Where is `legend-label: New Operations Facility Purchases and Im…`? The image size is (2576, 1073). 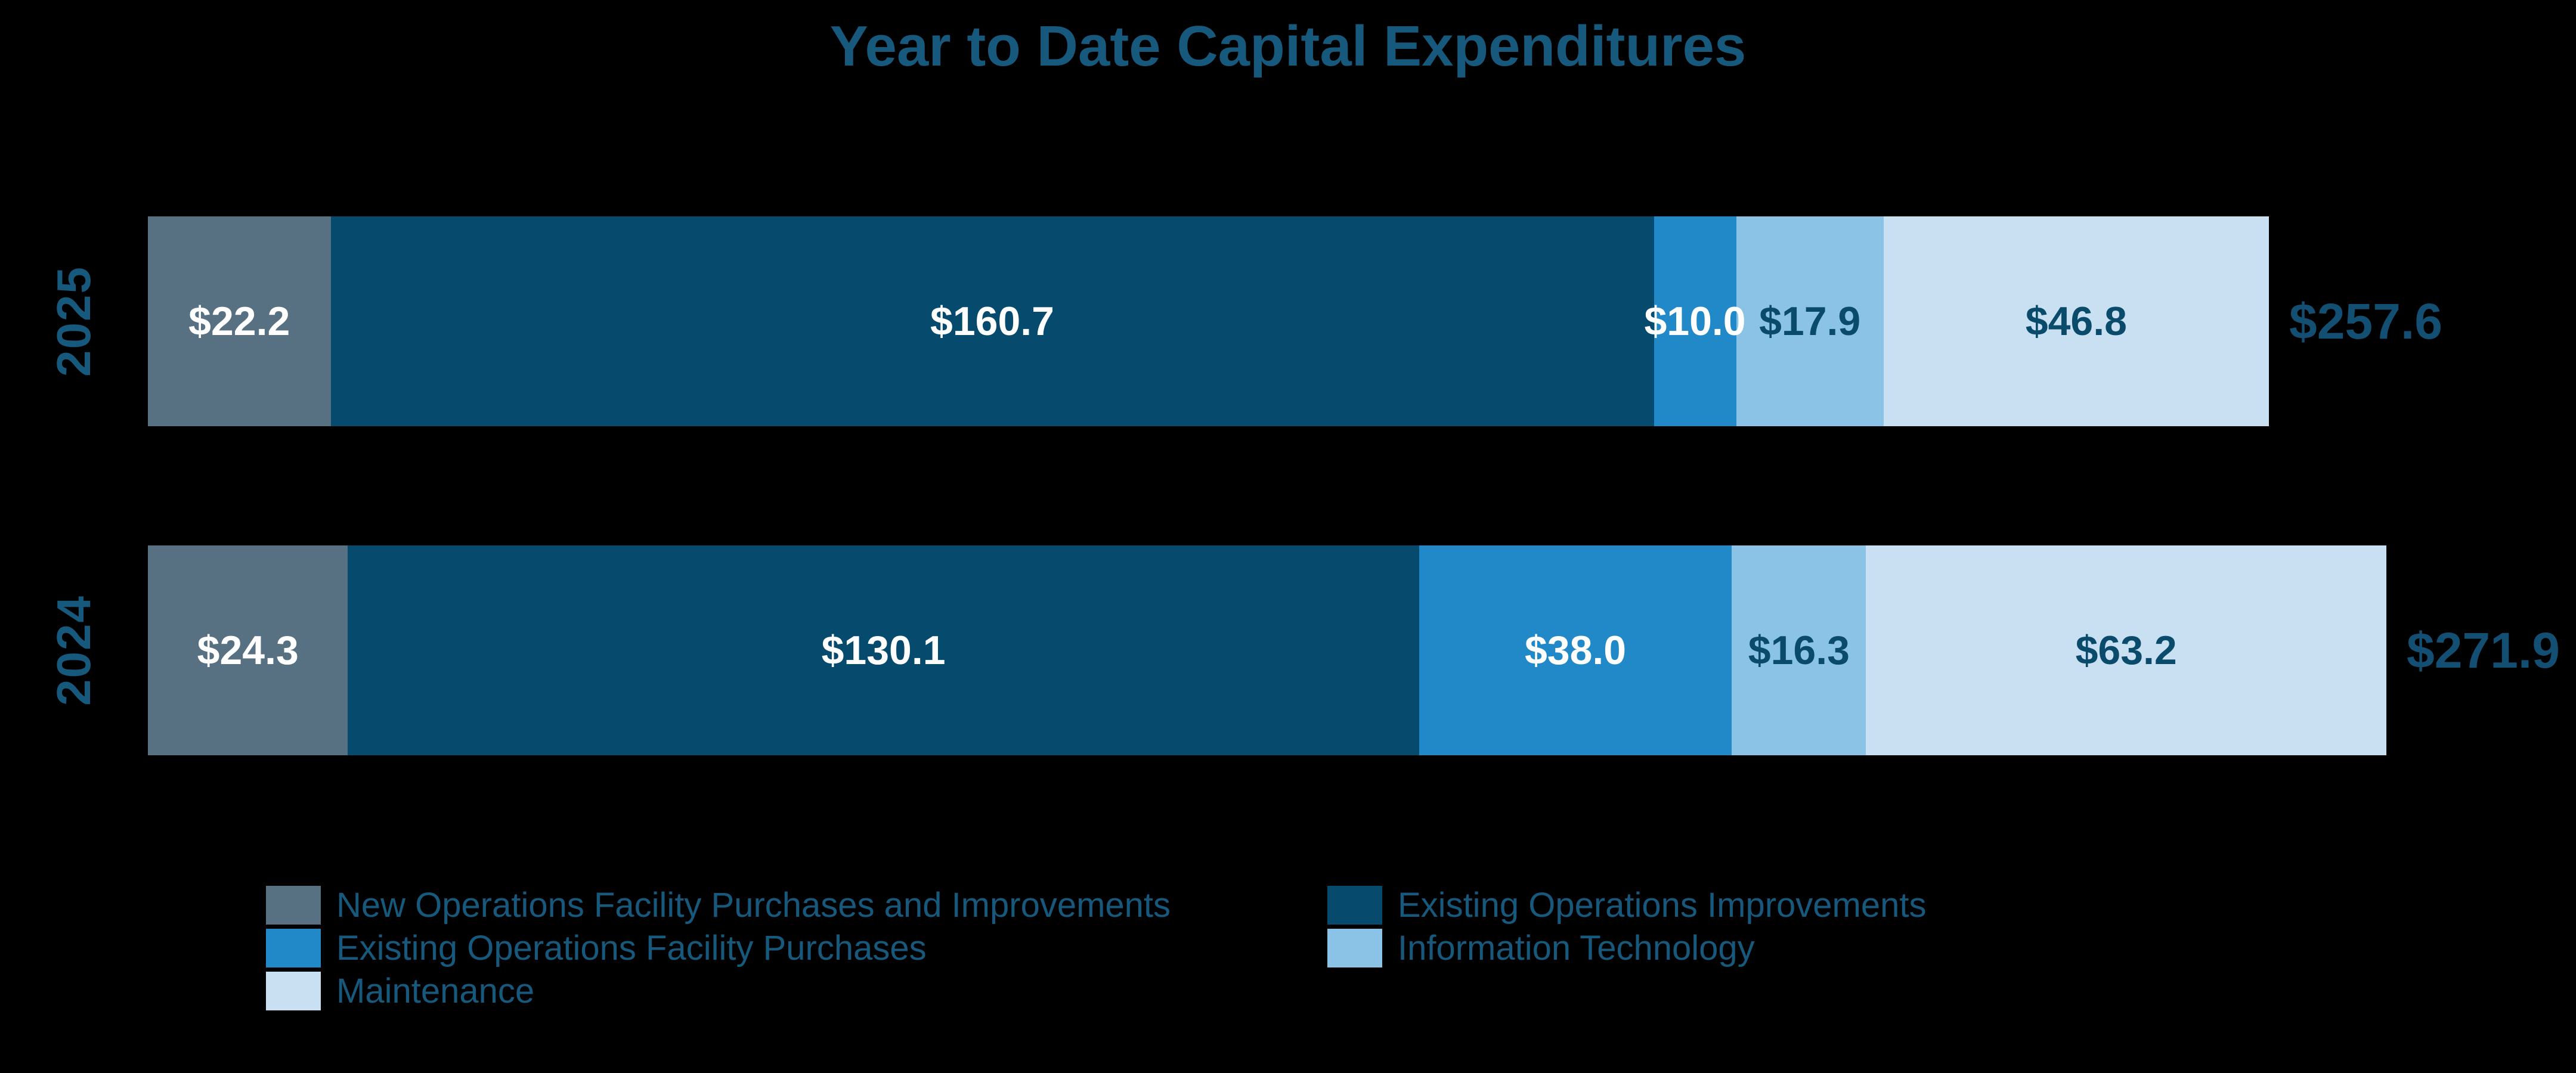
legend-label: New Operations Facility Purchases and Im… is located at coordinates (754, 905).